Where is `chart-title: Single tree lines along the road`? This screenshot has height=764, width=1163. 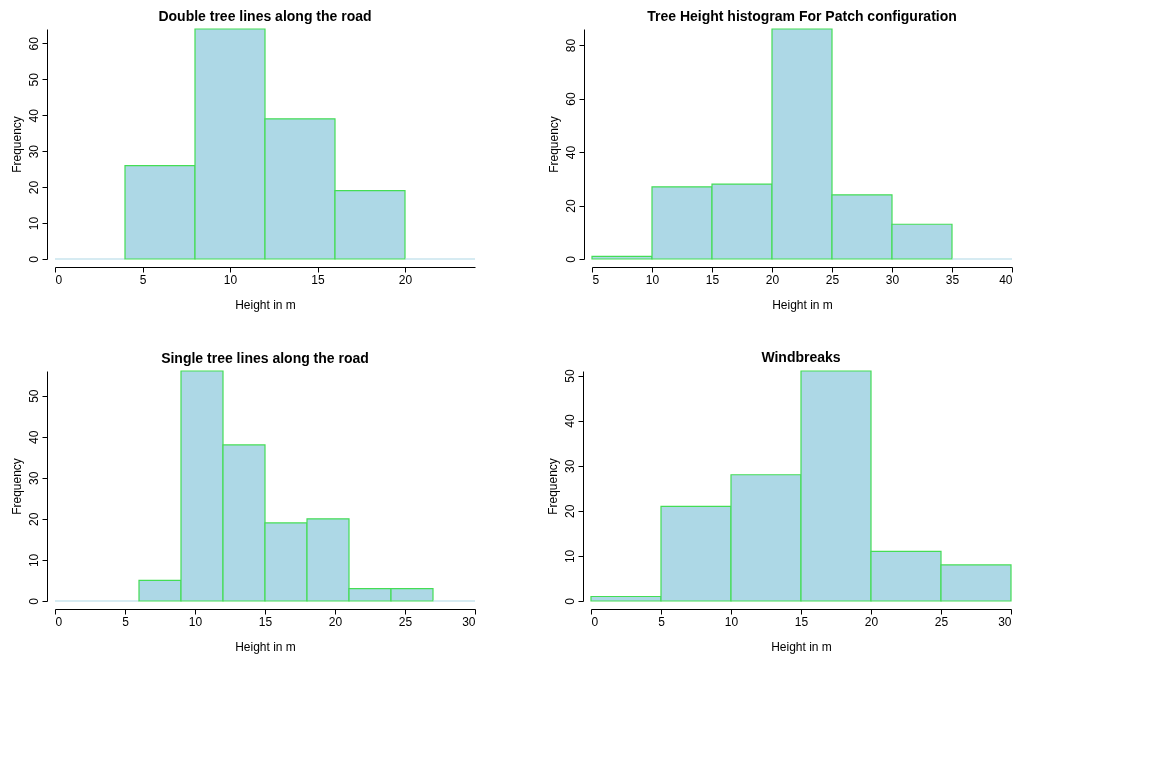 chart-title: Single tree lines along the road is located at coordinates (265, 358).